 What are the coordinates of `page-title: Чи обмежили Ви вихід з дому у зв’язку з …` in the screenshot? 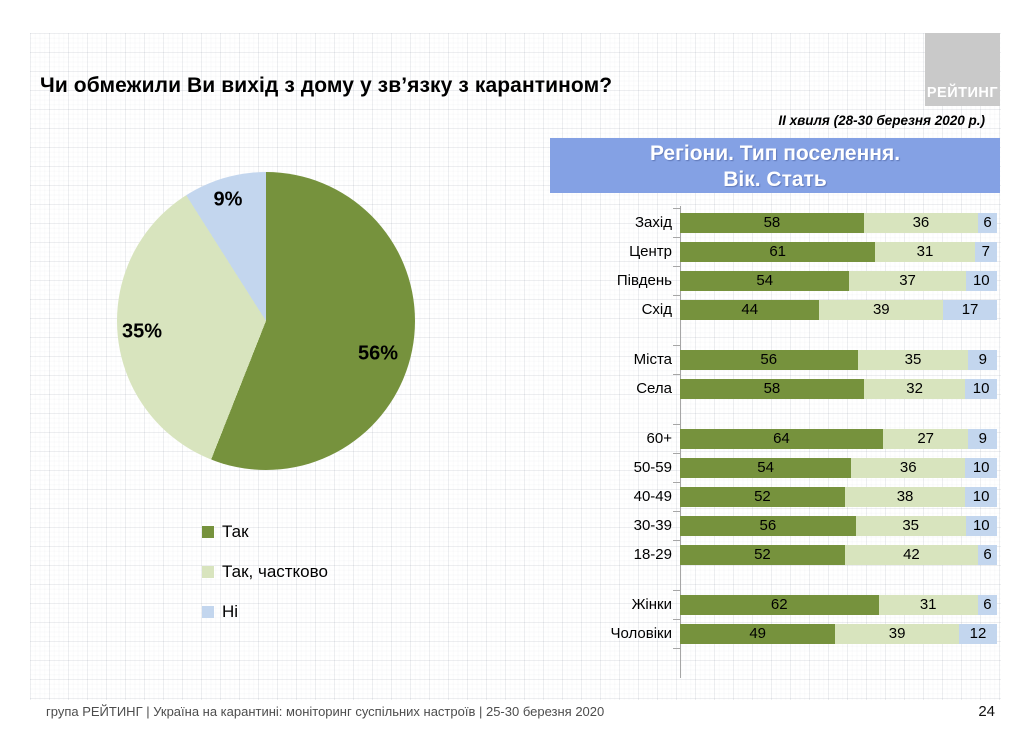 It's located at (326, 85).